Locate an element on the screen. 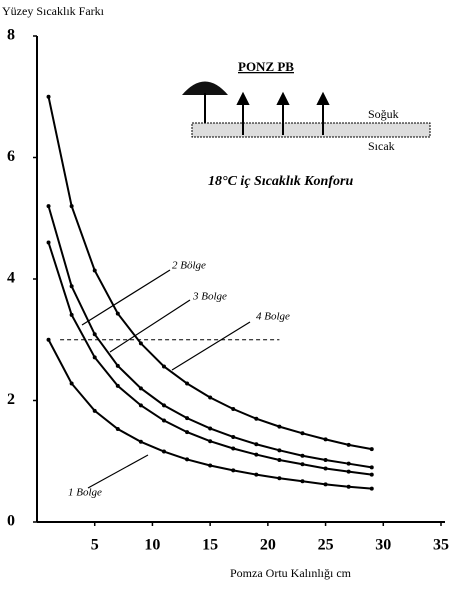  label-arrows is located at coordinates (166, 379).